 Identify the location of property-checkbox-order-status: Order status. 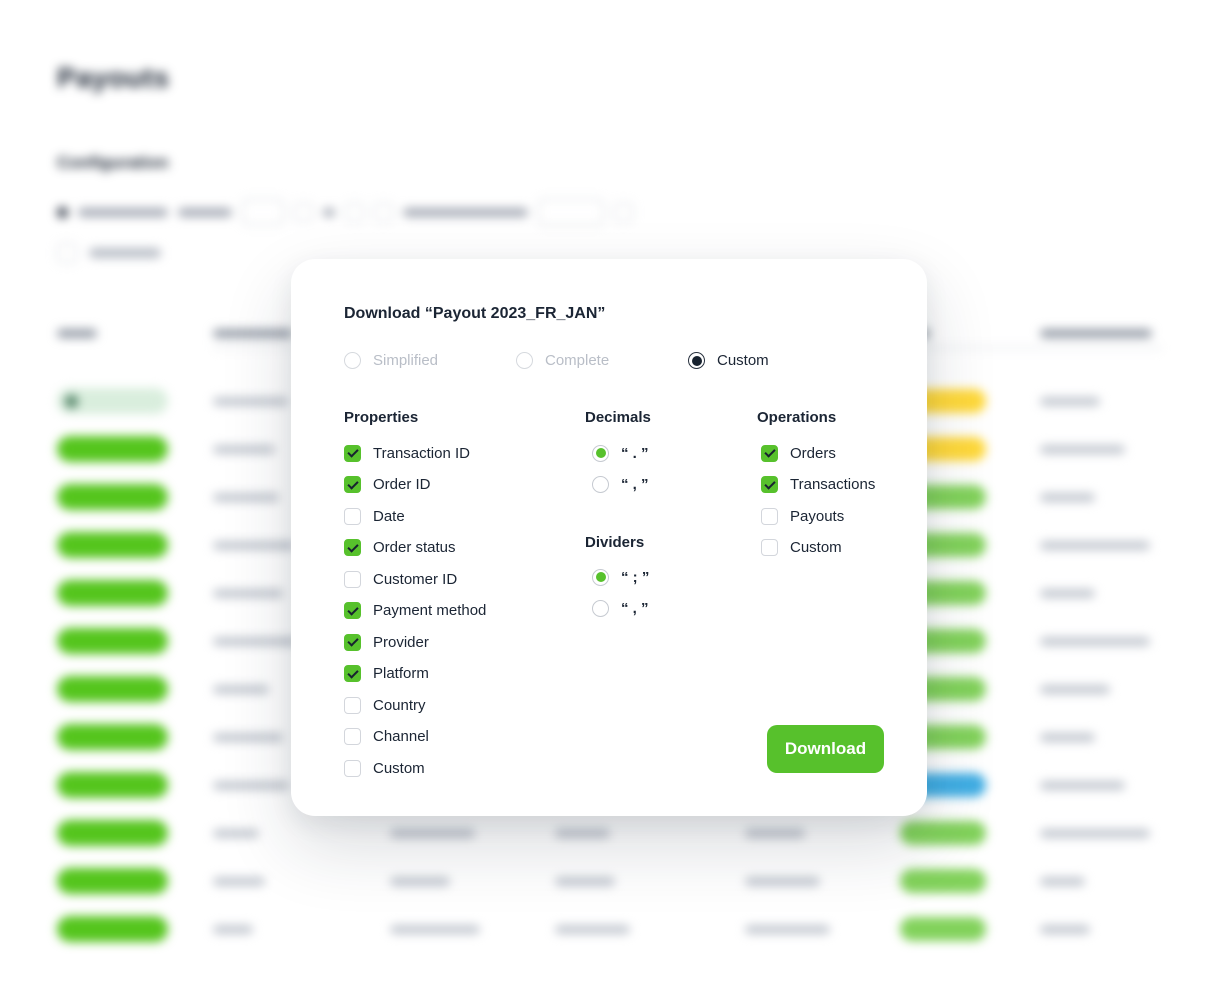
(415, 548).